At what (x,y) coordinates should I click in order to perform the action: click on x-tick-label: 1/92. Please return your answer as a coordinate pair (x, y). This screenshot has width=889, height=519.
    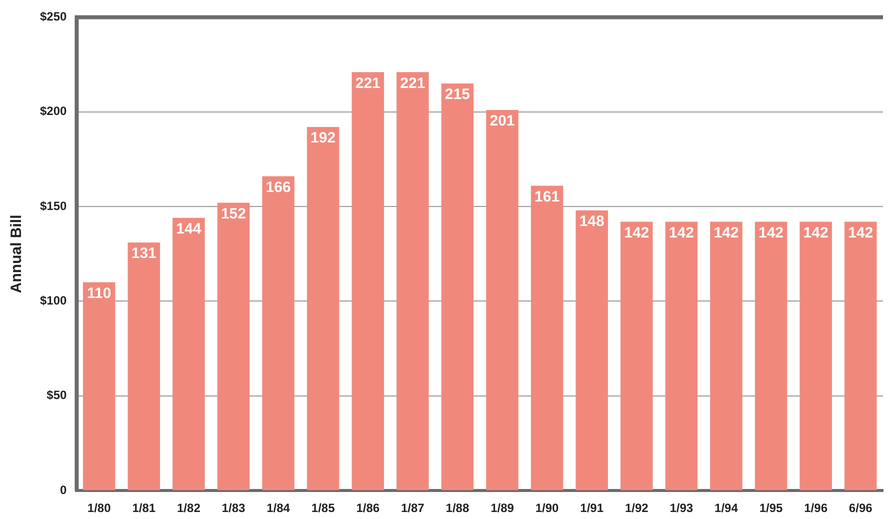
    Looking at the image, I should click on (636, 508).